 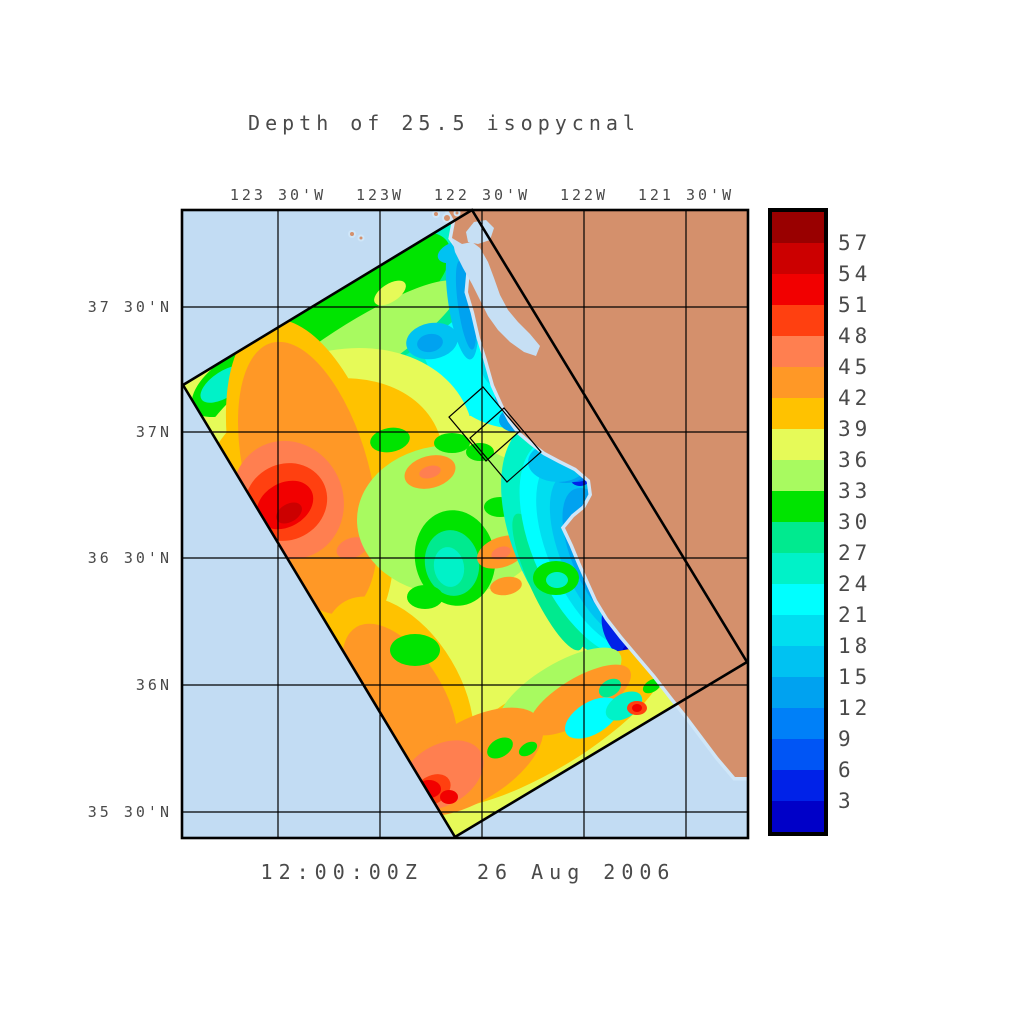 What do you see at coordinates (129, 558) in the screenshot?
I see `y-tick-label: 36 30'N` at bounding box center [129, 558].